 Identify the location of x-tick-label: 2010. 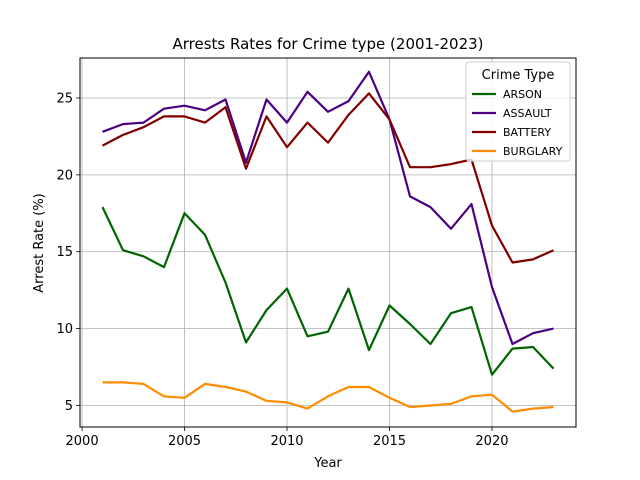
(286, 441).